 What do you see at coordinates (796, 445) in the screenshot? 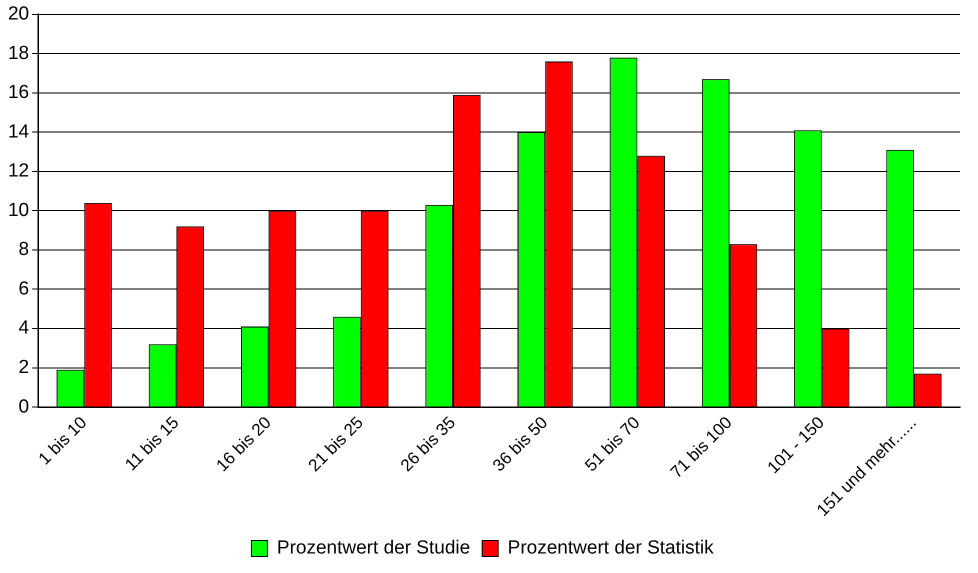
I see `x-tick-label: 101 - 150` at bounding box center [796, 445].